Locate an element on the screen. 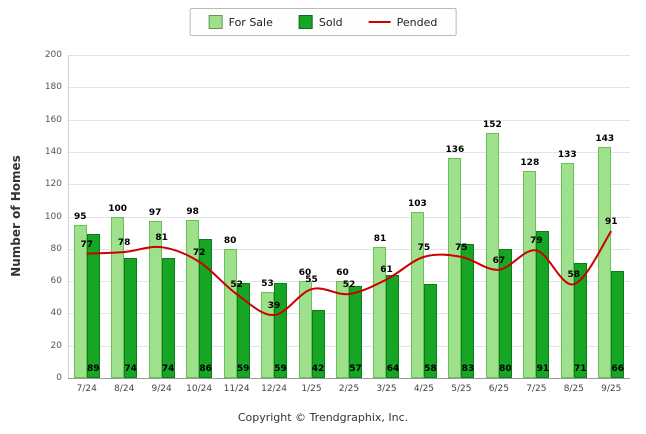  for-sale-value-label: 133 is located at coordinates (567, 155).